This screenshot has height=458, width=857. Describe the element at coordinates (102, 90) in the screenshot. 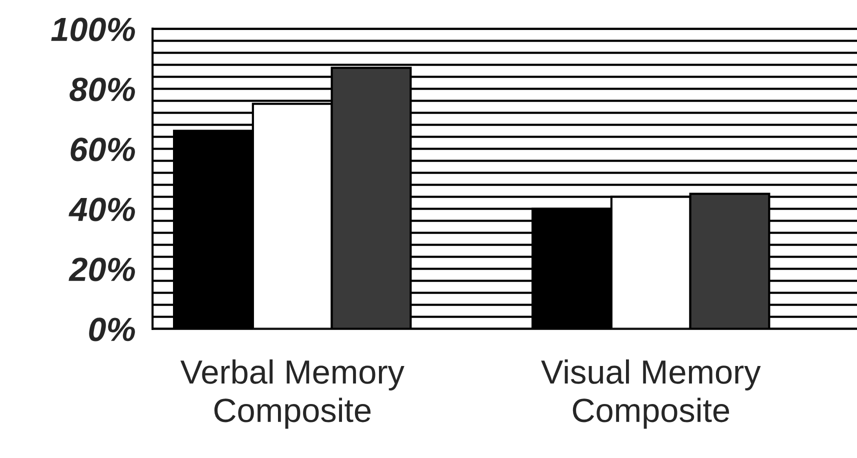

I see `y-tick-label: 80%` at that location.